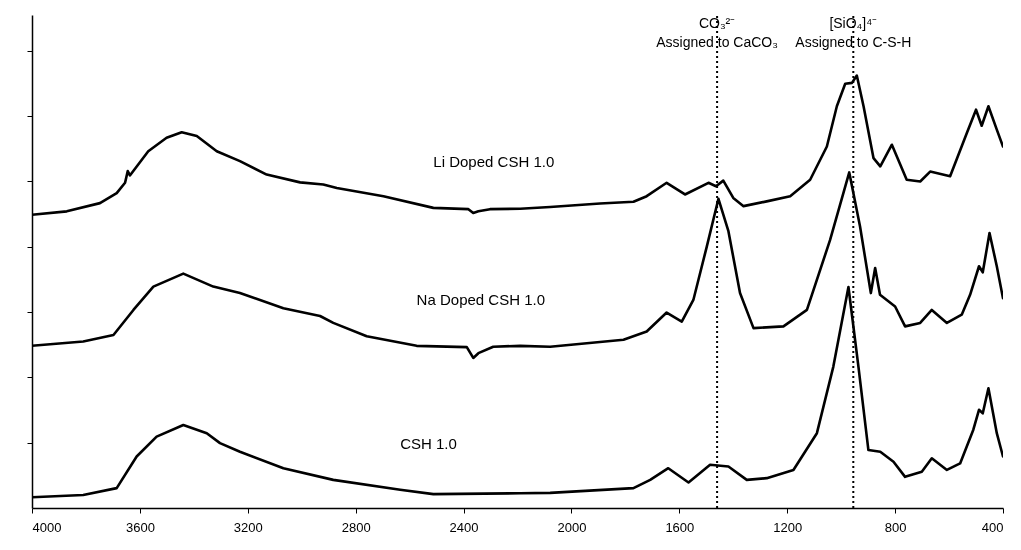 The image size is (1021, 550). Describe the element at coordinates (572, 527) in the screenshot. I see `x-tick-label: 2000` at that location.